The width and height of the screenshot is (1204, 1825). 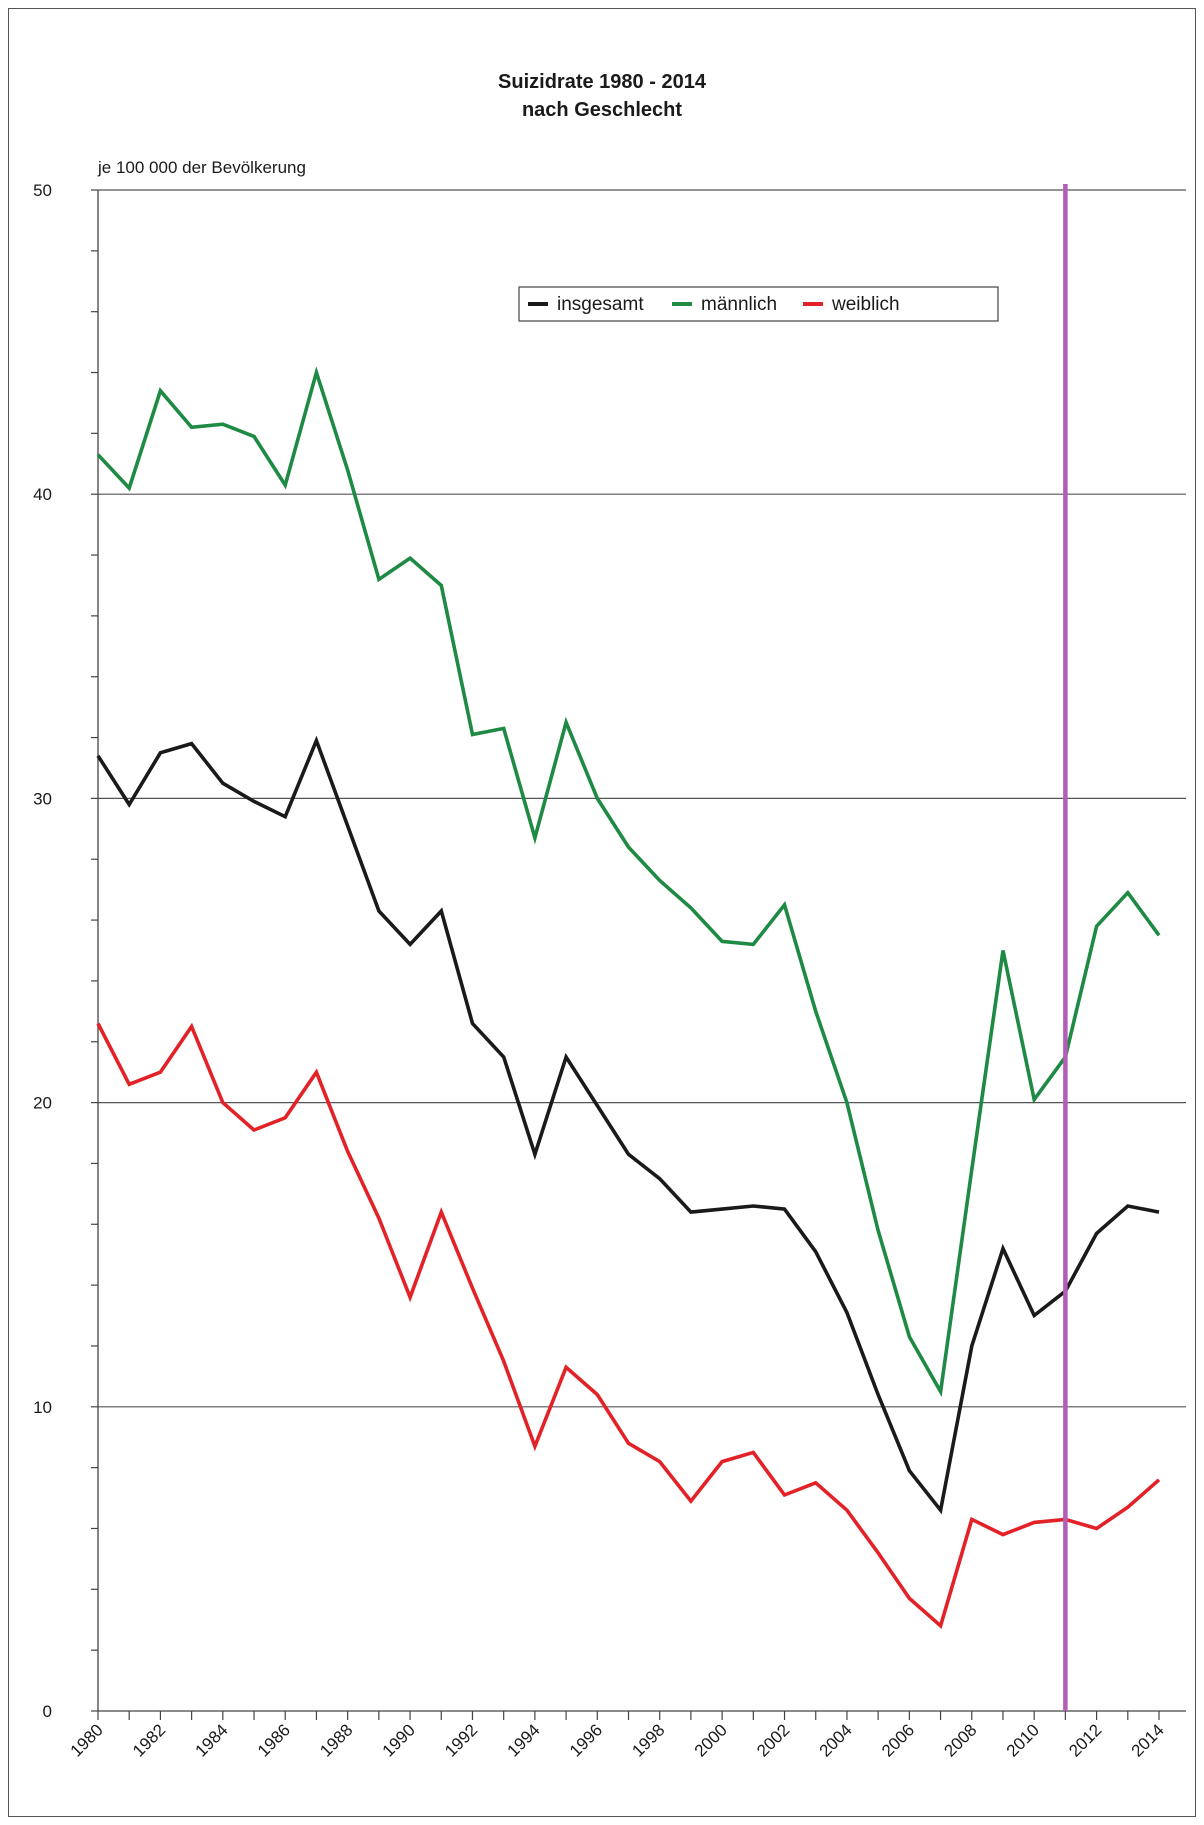 What do you see at coordinates (602, 110) in the screenshot?
I see `chart-title-line-2: nach Geschlecht` at bounding box center [602, 110].